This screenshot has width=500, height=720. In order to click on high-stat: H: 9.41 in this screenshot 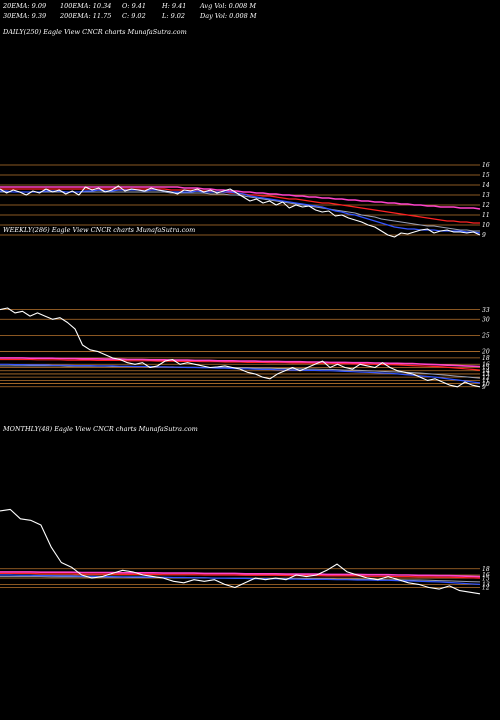, I will do `click(173, 6)`.